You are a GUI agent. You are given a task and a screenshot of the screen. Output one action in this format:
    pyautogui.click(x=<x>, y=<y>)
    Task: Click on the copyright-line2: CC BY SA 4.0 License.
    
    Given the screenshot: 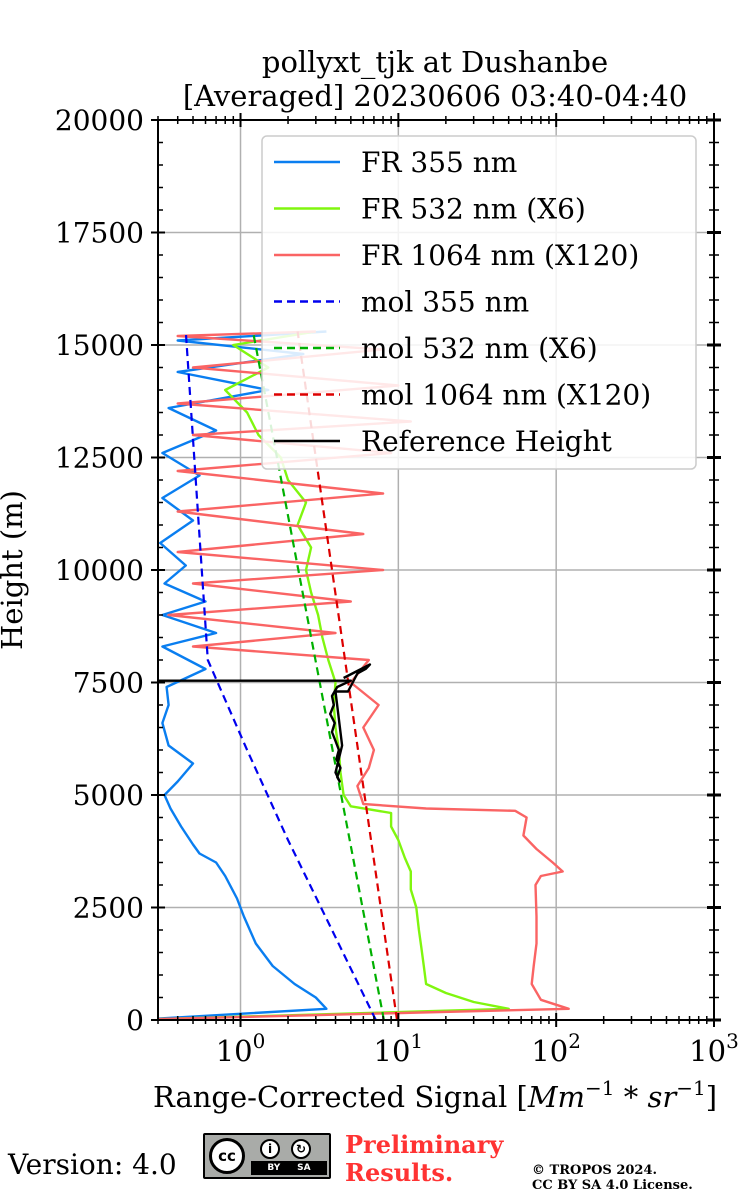 What is the action you would take?
    pyautogui.click(x=612, y=1185)
    